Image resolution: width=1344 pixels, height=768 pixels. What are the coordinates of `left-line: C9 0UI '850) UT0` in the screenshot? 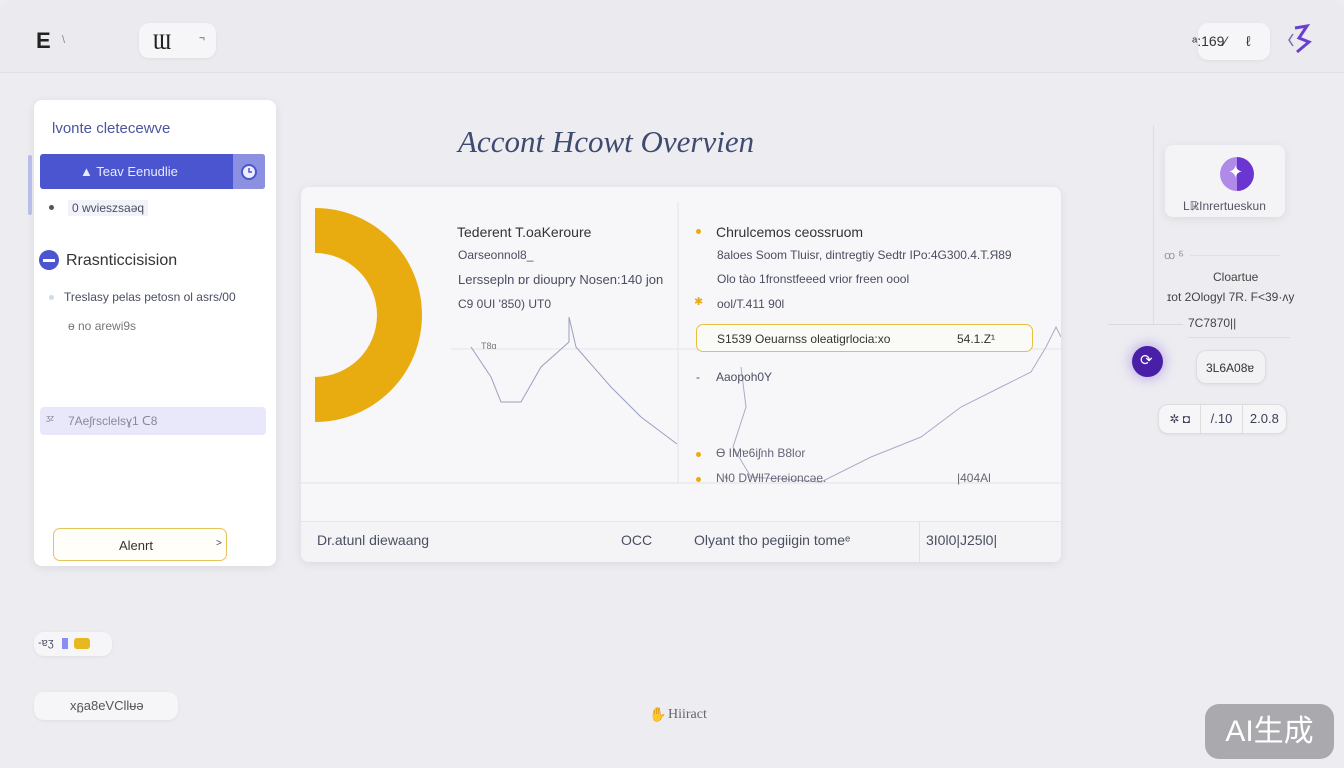 It's located at (504, 304).